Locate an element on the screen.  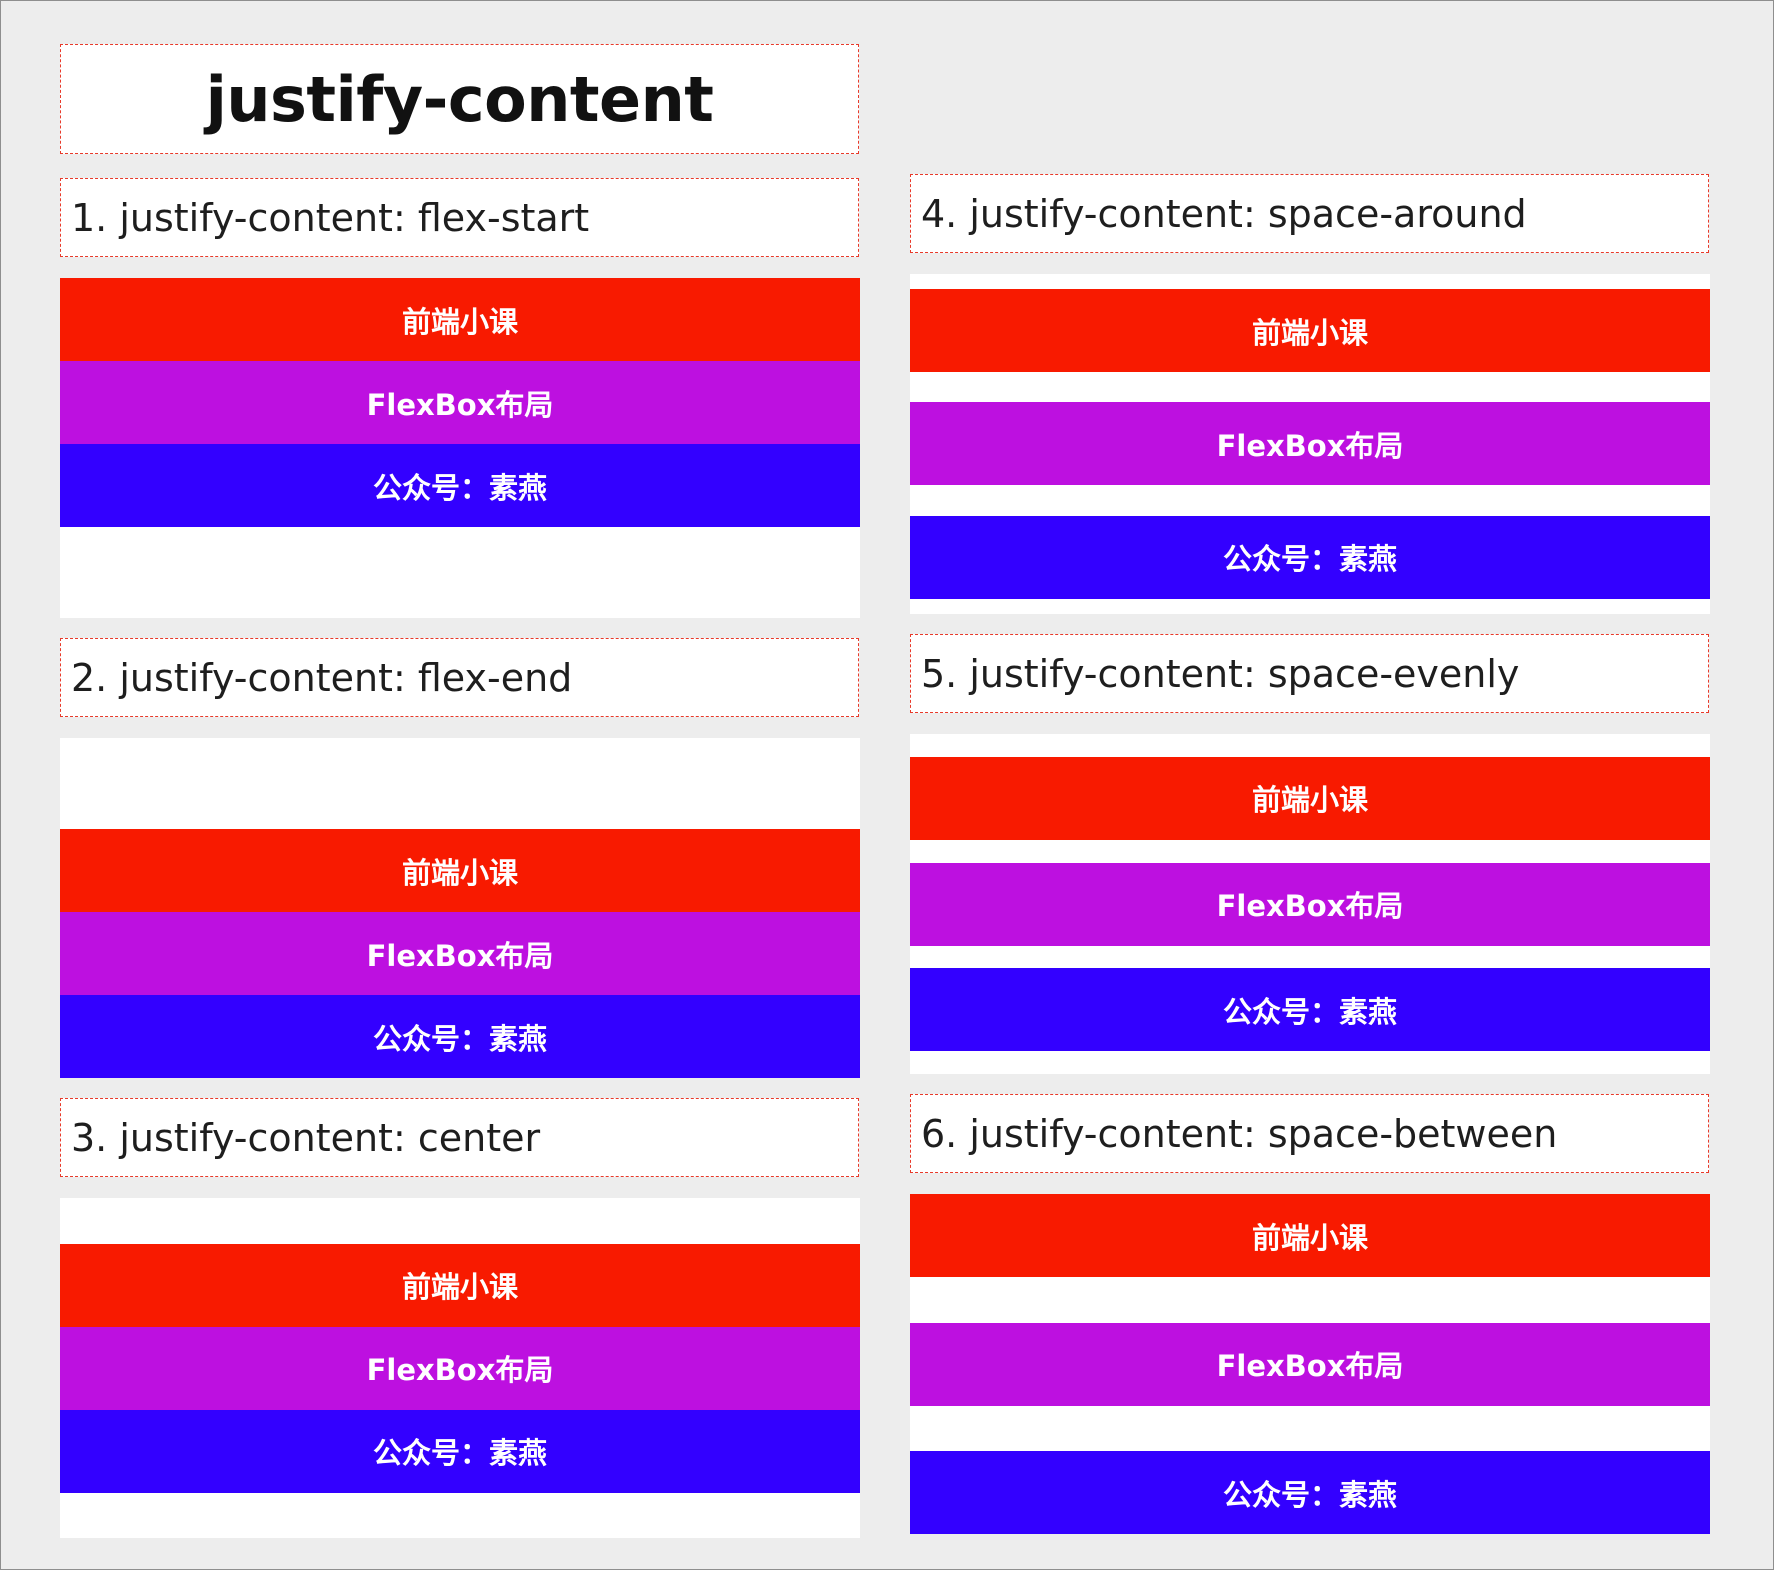
panel-3-flex-container: 前端小课 FlexBox布局 公众号：素燕 is located at coordinates (460, 1368).